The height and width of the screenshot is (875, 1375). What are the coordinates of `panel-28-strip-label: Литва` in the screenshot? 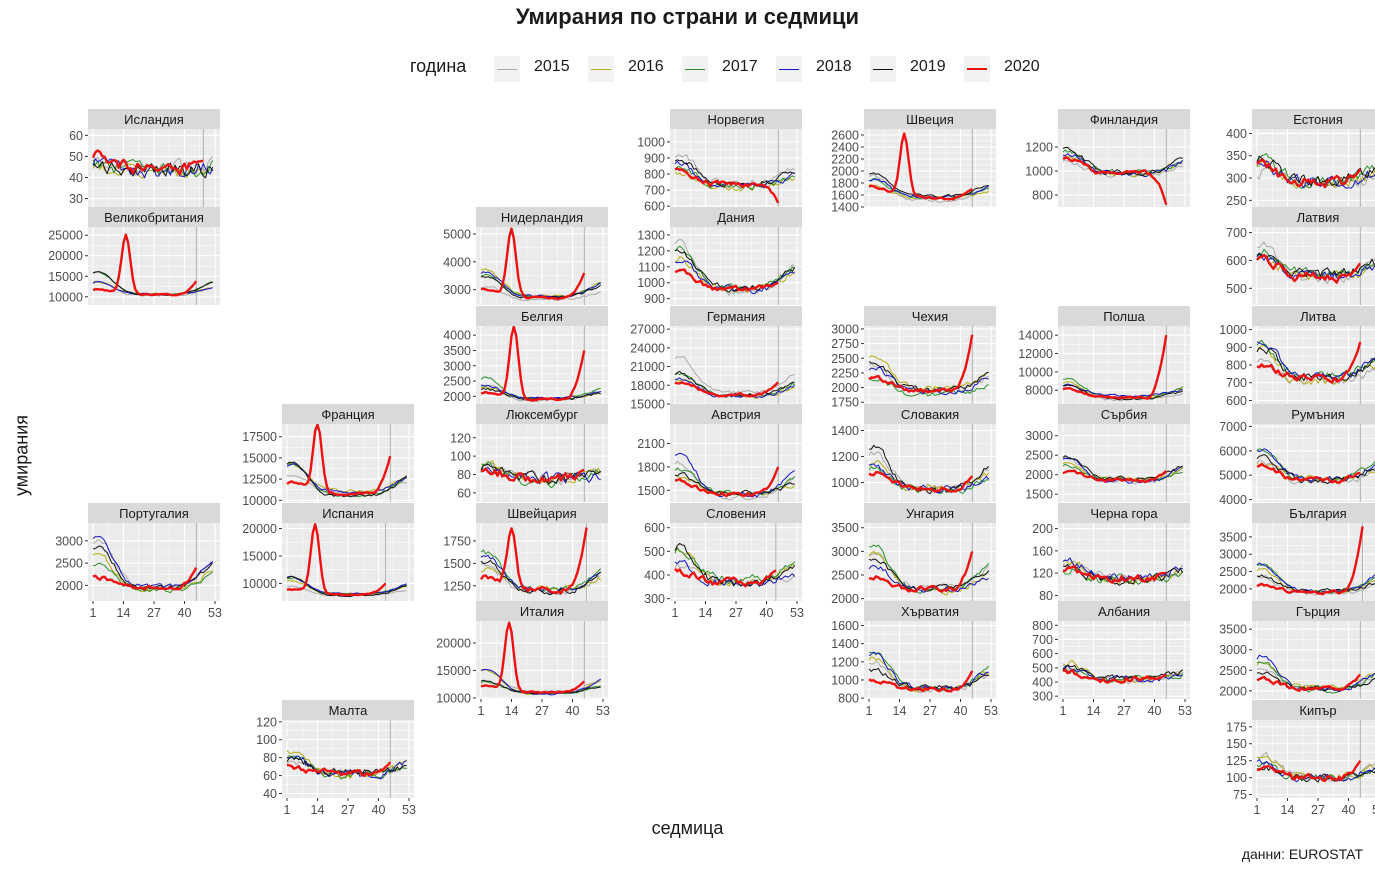 It's located at (1318, 316).